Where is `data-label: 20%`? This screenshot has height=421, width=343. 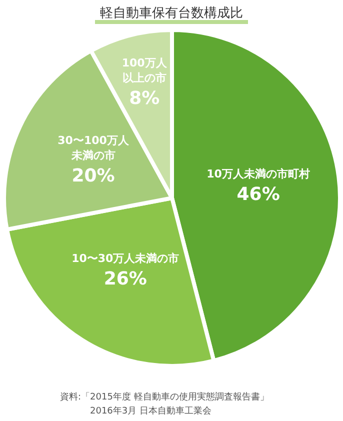 data-label: 20% is located at coordinates (93, 175).